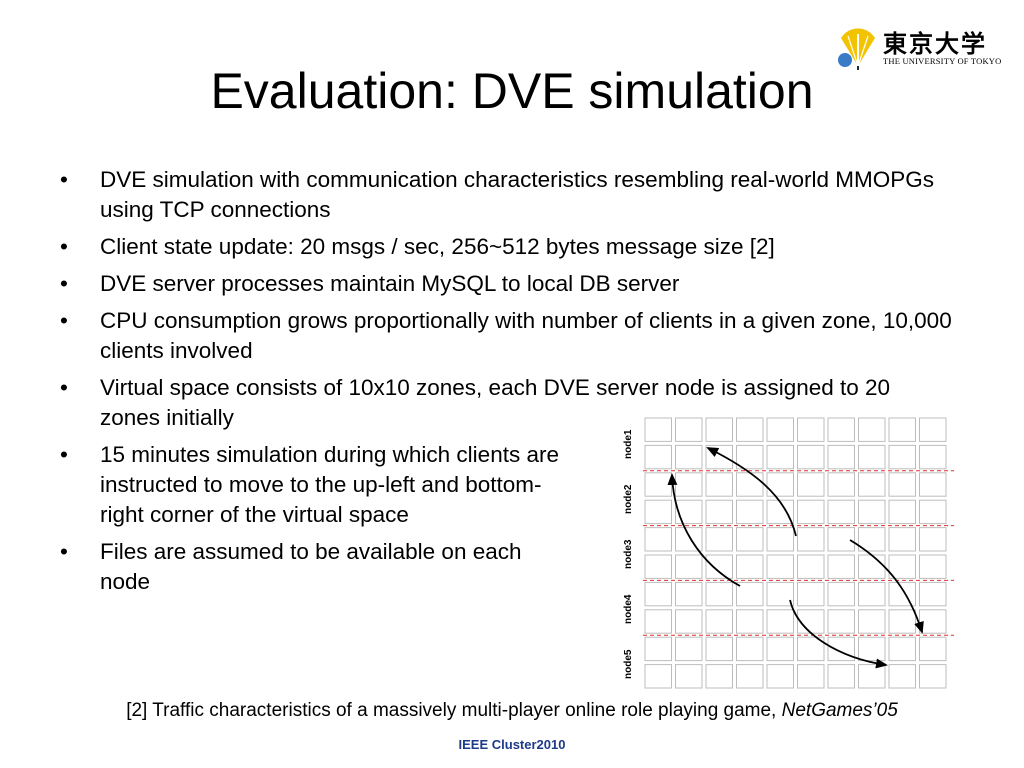  I want to click on node-label: node3, so click(628, 554).